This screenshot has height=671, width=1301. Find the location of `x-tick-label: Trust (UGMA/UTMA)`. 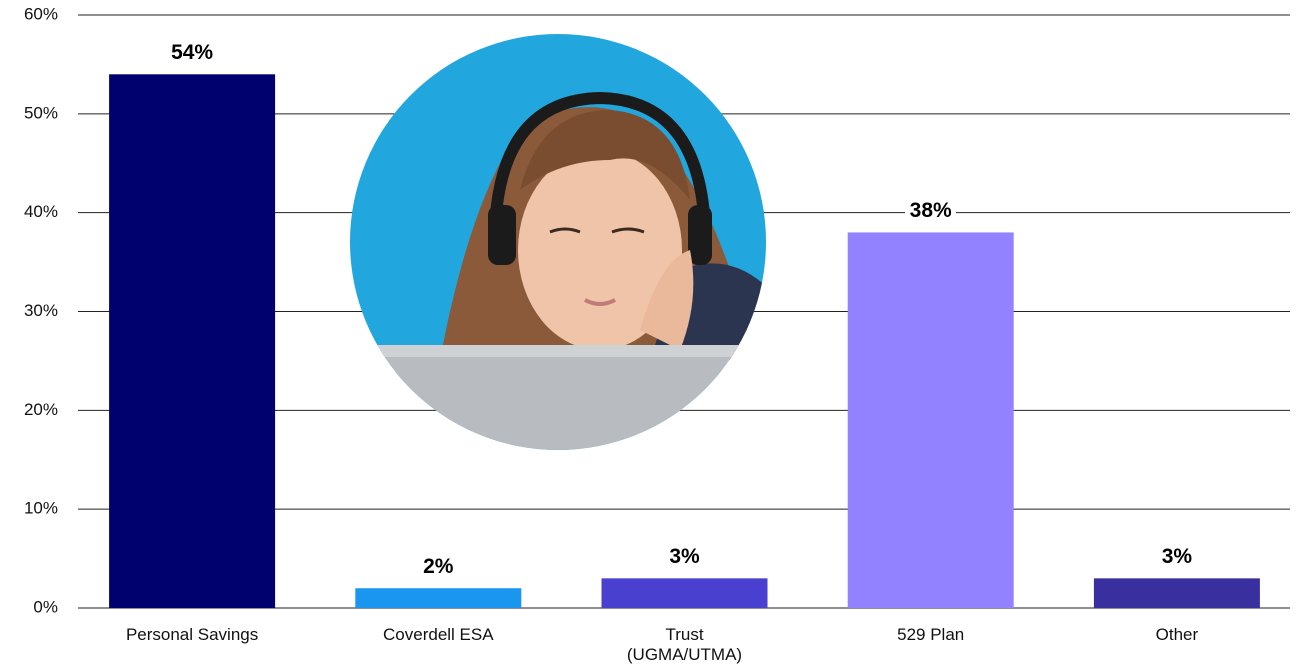

x-tick-label: Trust (UGMA/UTMA) is located at coordinates (684, 644).